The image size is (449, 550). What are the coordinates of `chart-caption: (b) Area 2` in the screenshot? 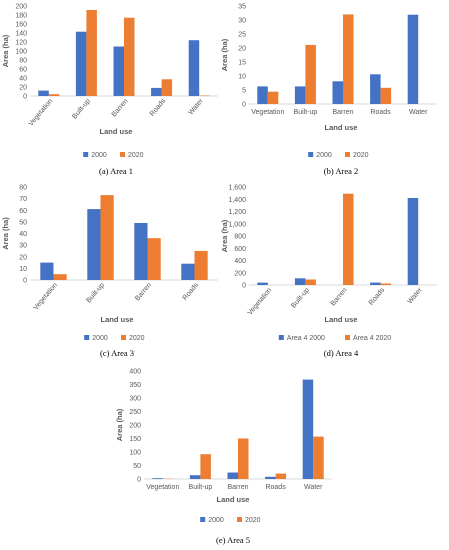 It's located at (341, 171).